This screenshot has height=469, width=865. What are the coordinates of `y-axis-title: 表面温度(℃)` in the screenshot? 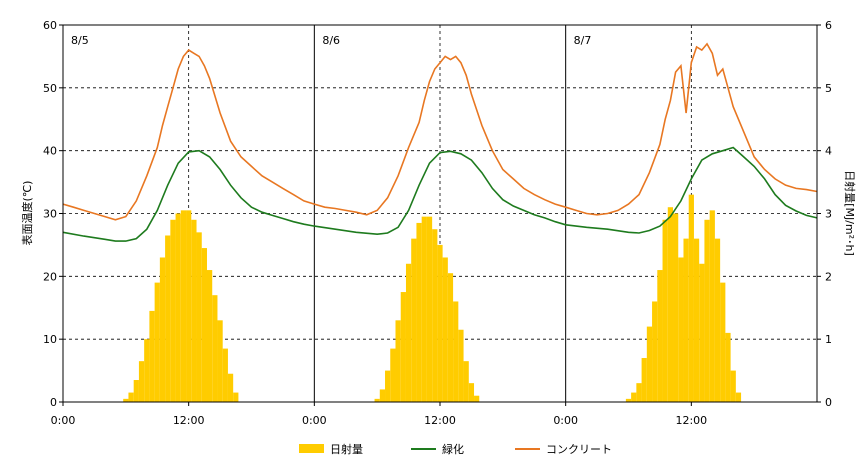 It's located at (27, 213).